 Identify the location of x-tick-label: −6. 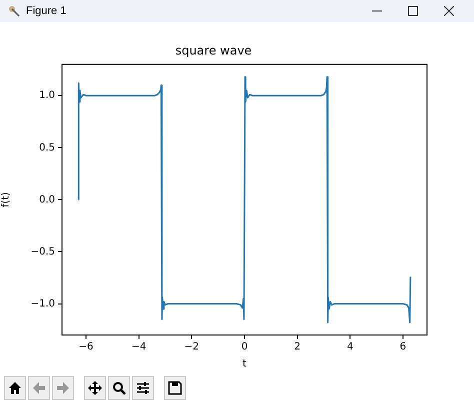
(86, 347).